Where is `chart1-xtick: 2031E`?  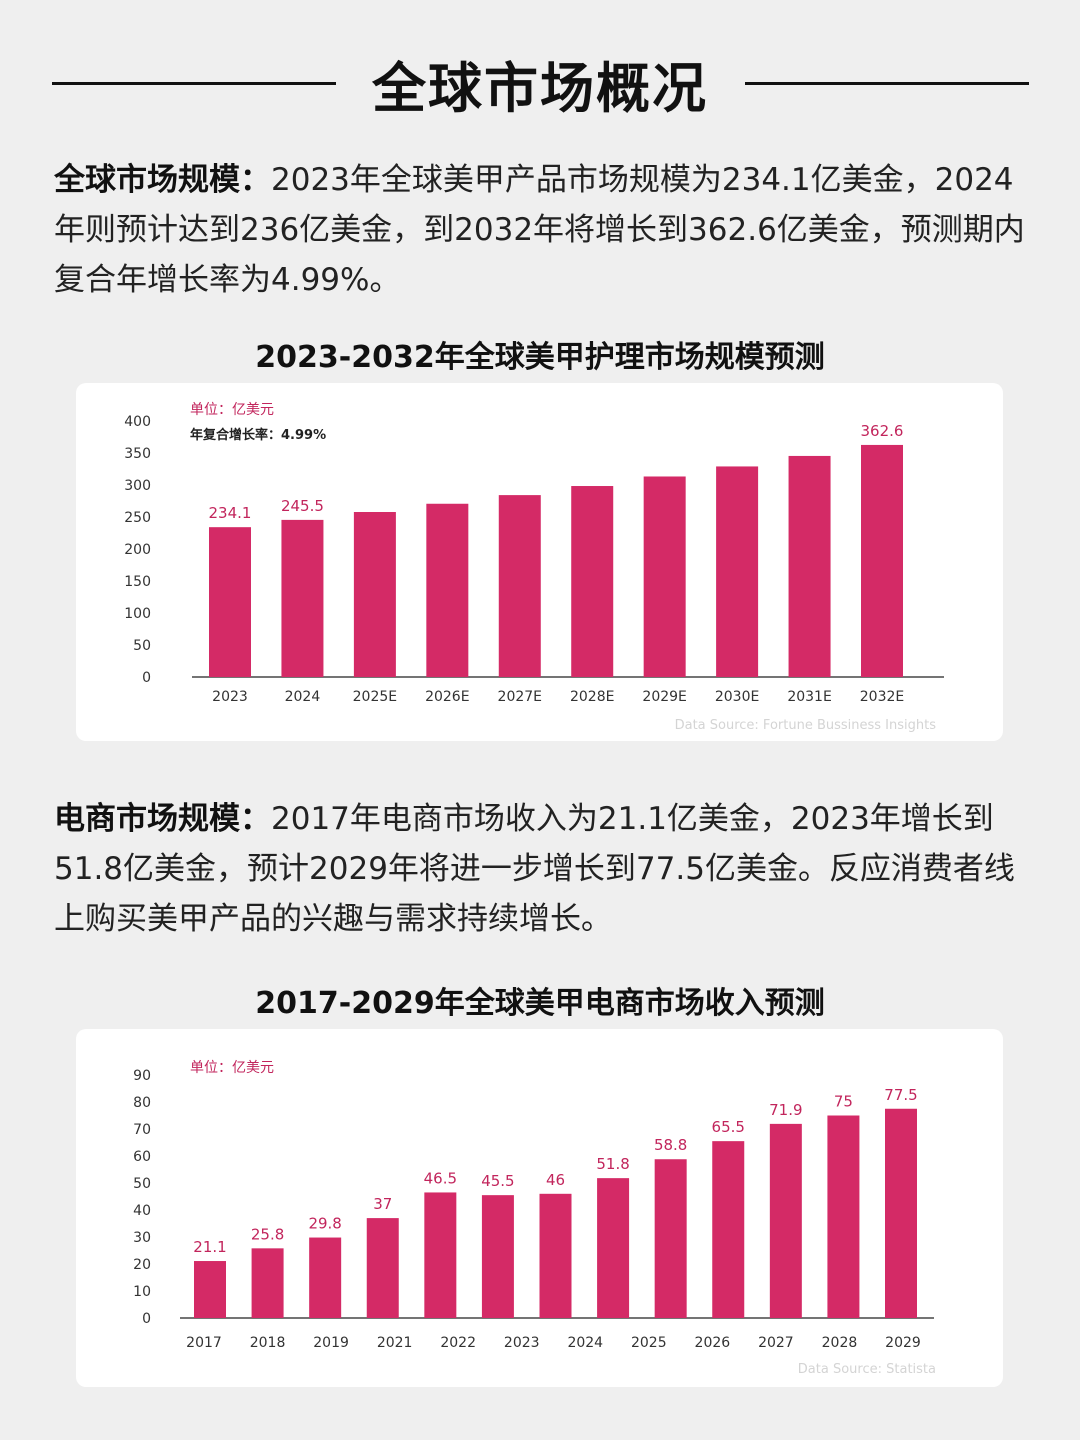 chart1-xtick: 2031E is located at coordinates (809, 697).